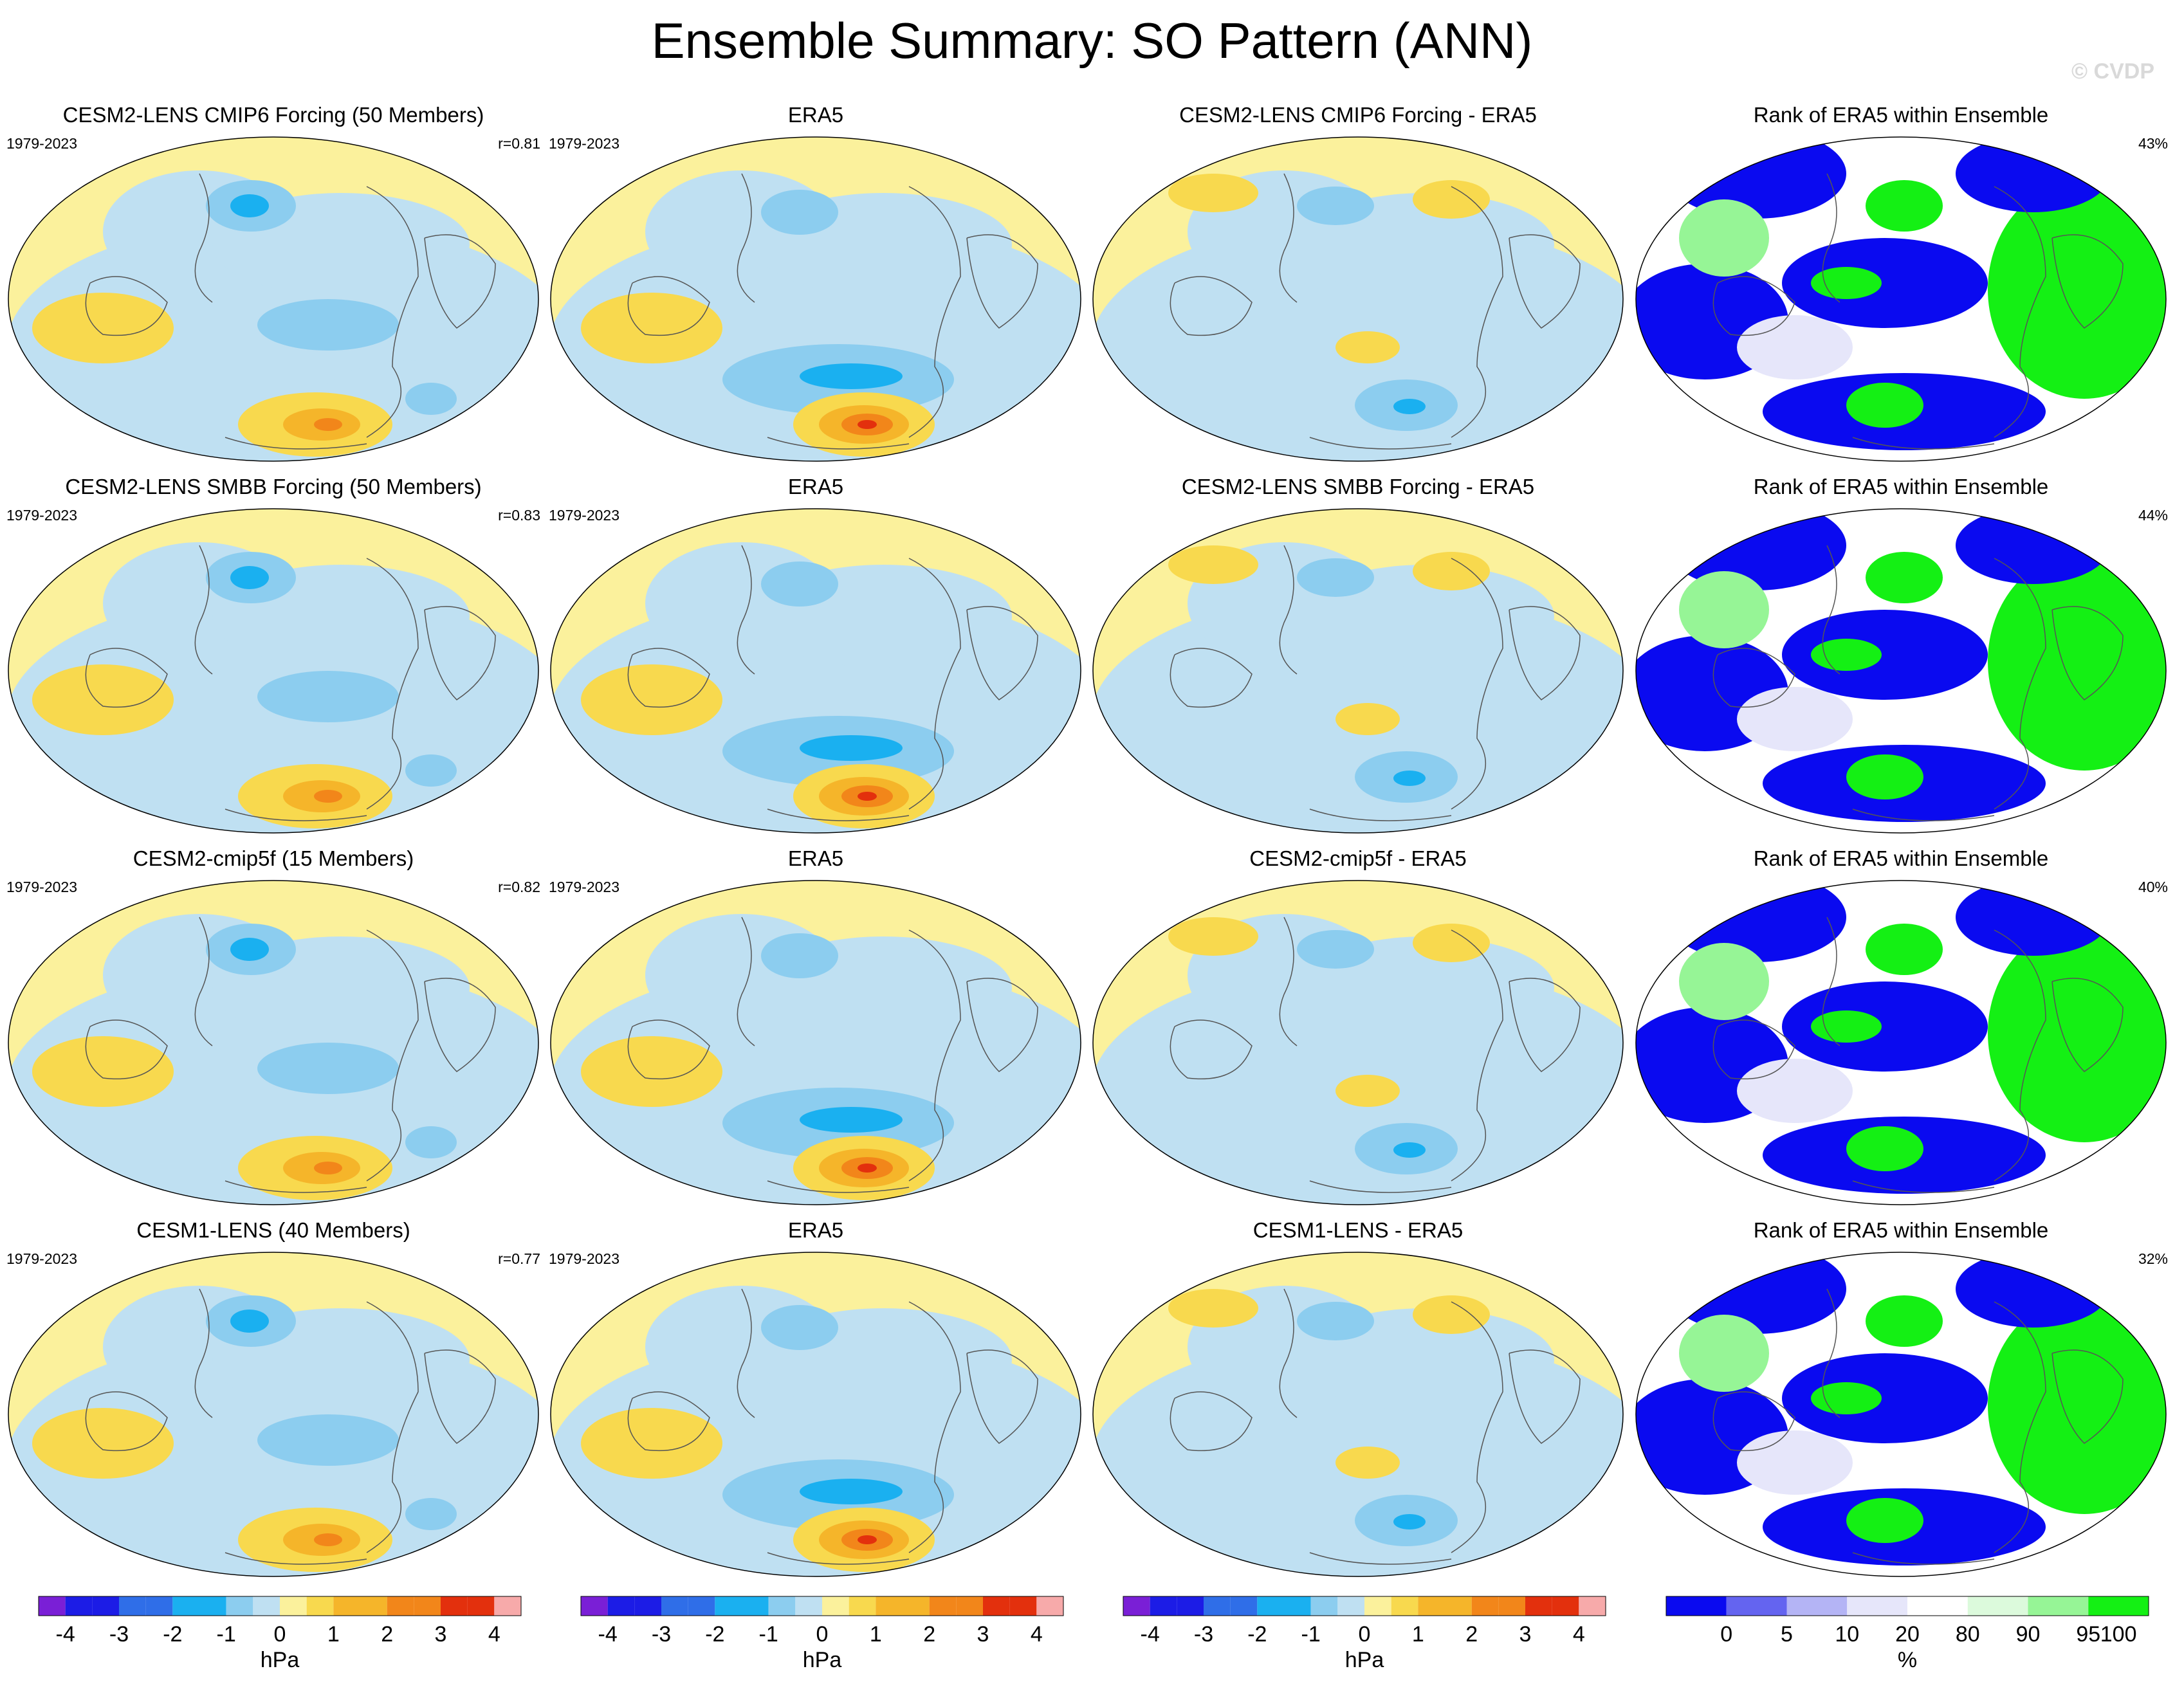  I want to click on panel-title: Rank of ERA5 within Ensemble, so click(1901, 115).